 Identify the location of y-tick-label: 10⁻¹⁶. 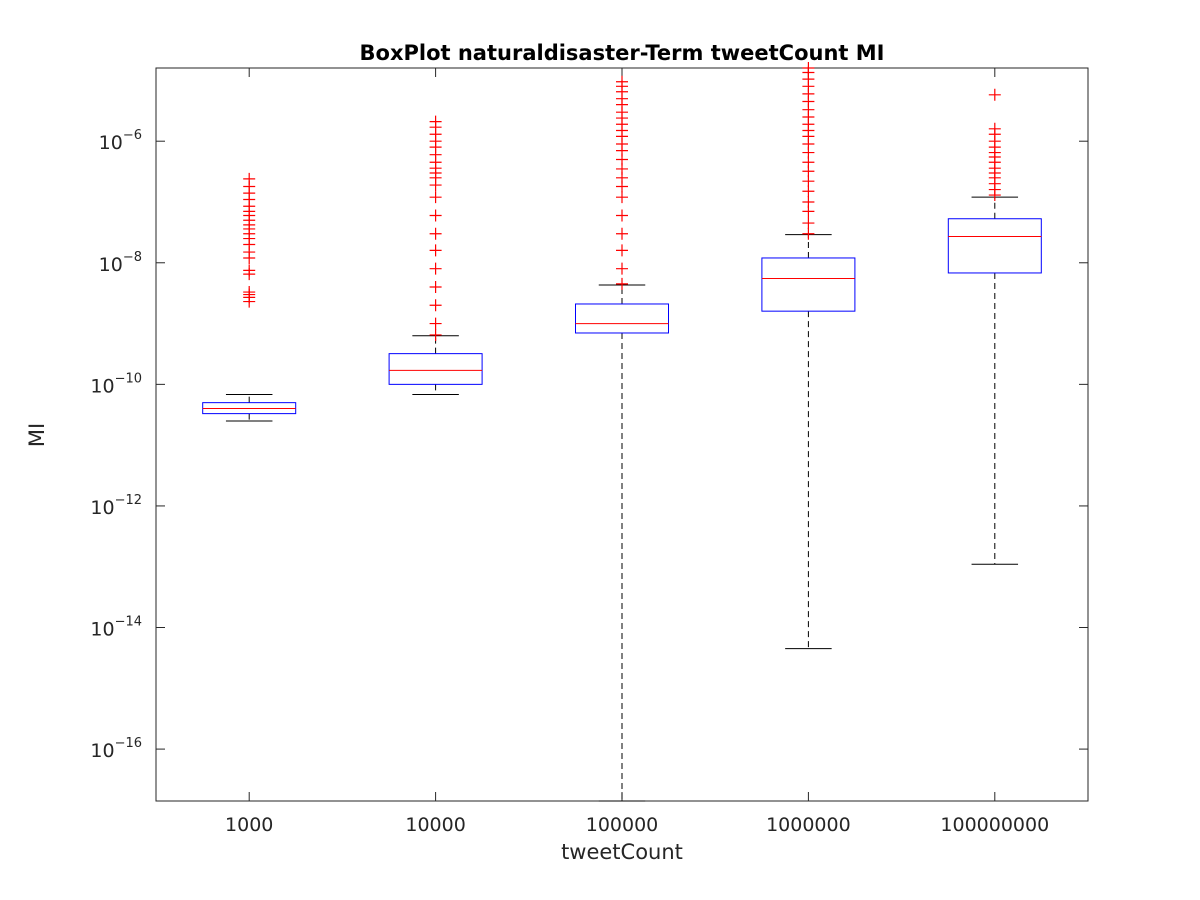
(116, 749).